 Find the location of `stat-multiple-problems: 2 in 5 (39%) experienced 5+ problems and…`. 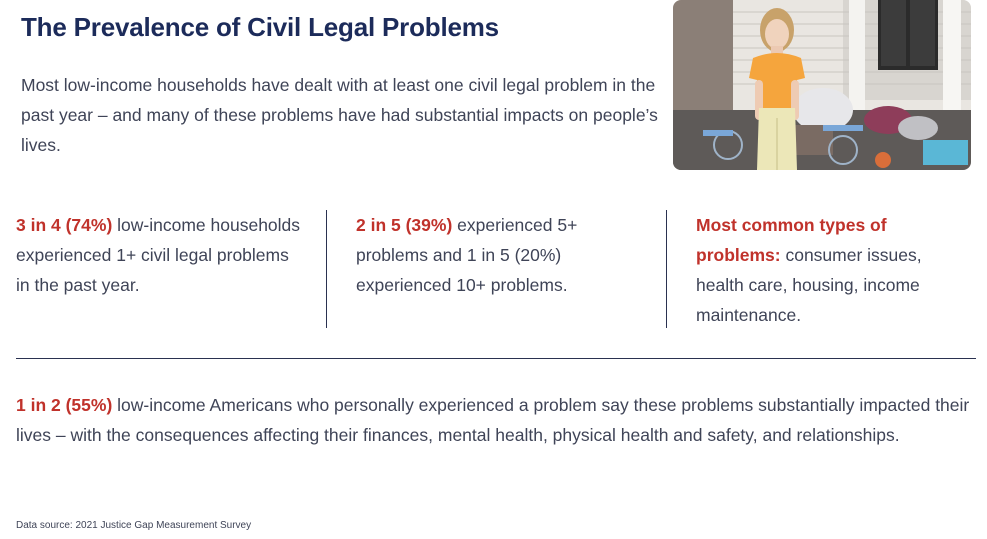

stat-multiple-problems: 2 in 5 (39%) experienced 5+ problems and… is located at coordinates (501, 255).